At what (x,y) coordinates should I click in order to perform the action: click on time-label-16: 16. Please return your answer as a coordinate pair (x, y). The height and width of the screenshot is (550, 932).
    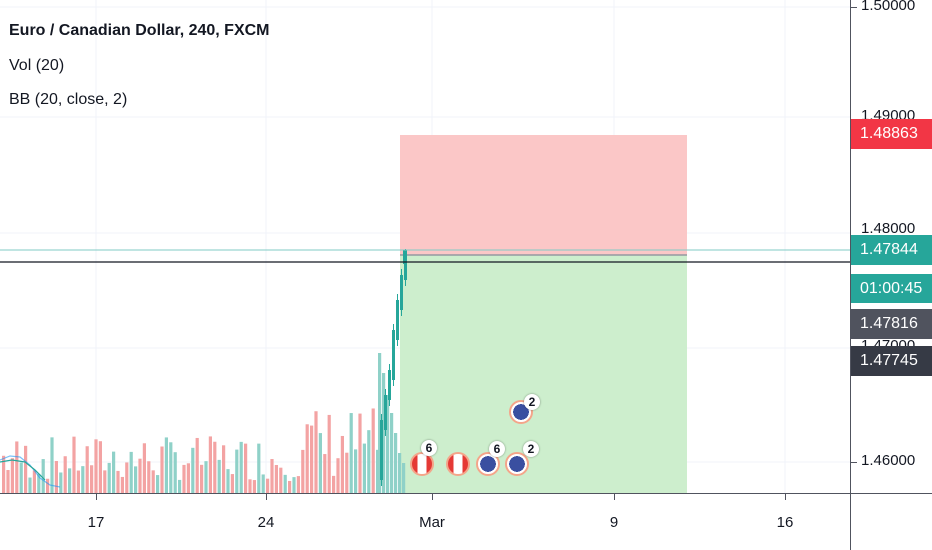
    Looking at the image, I should click on (785, 522).